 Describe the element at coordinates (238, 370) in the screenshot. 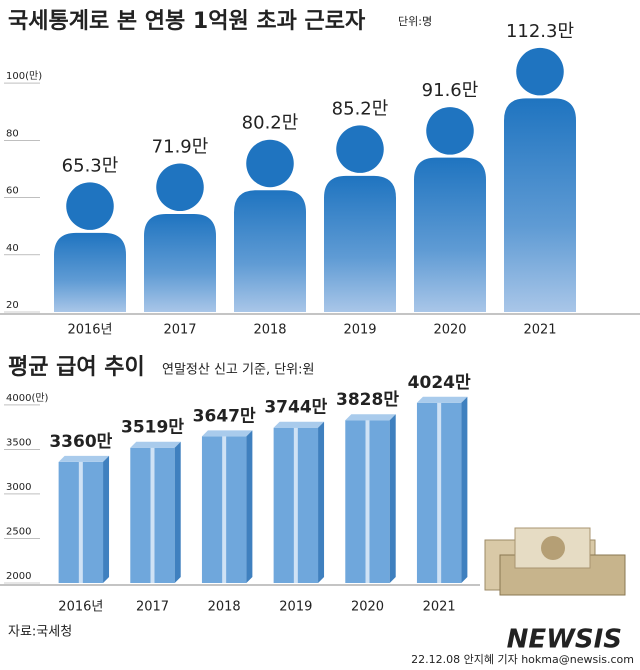

I see `chart-subtitle: 연말정산 신고 기준, 단위:원` at that location.